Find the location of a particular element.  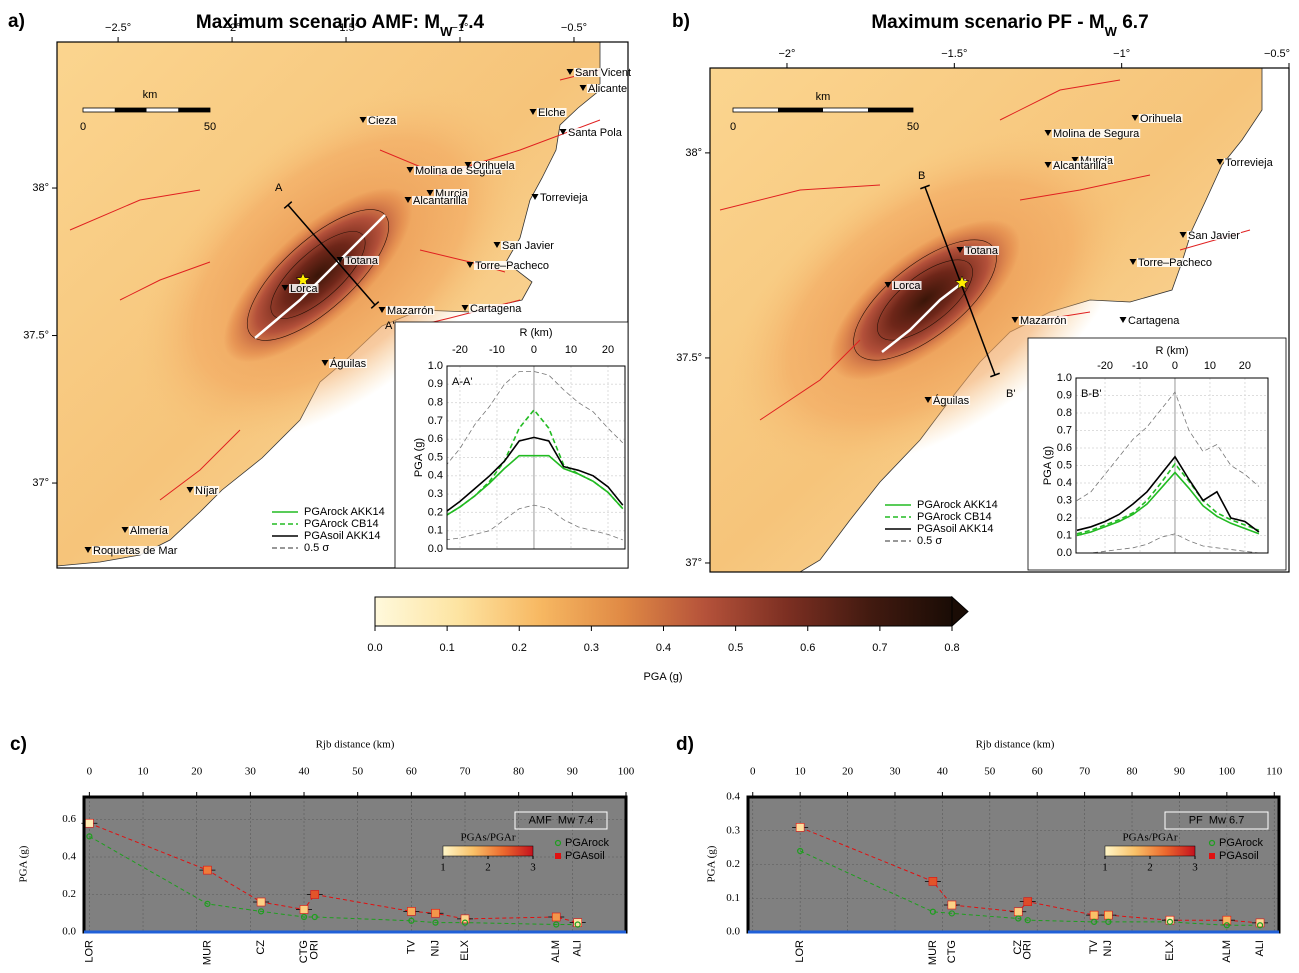

y-tick-label: 0.3 is located at coordinates (733, 830).